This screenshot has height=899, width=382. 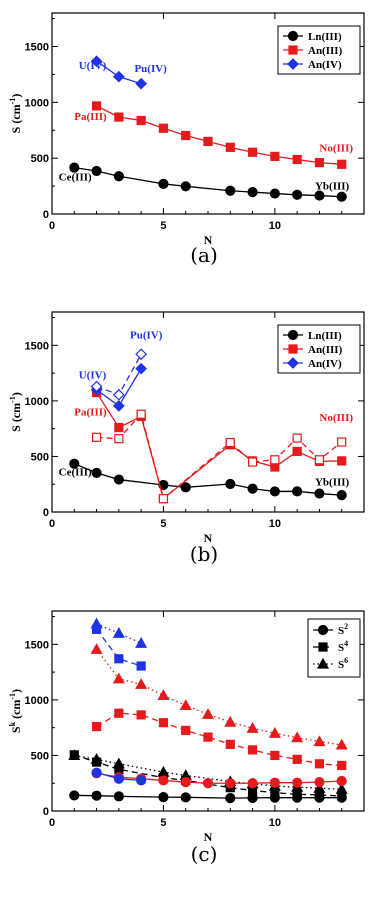 I want to click on x-tick-label: 0, so click(x=52, y=226).